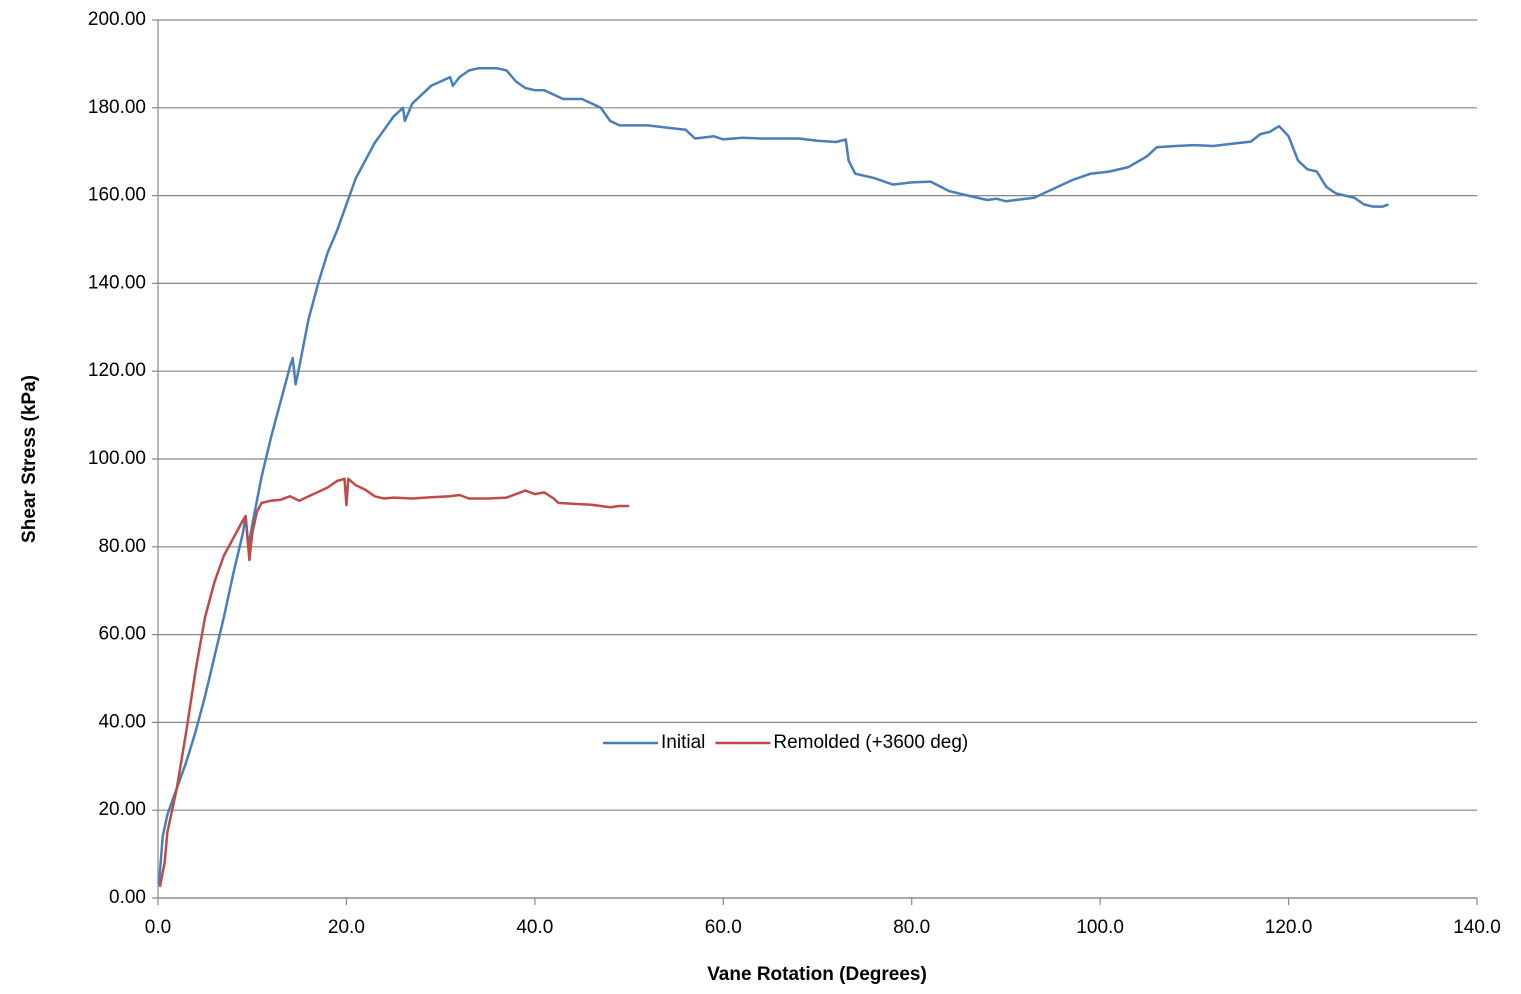 This screenshot has width=1521, height=994. Describe the element at coordinates (723, 927) in the screenshot. I see `x-tick-label: 60.0` at that location.